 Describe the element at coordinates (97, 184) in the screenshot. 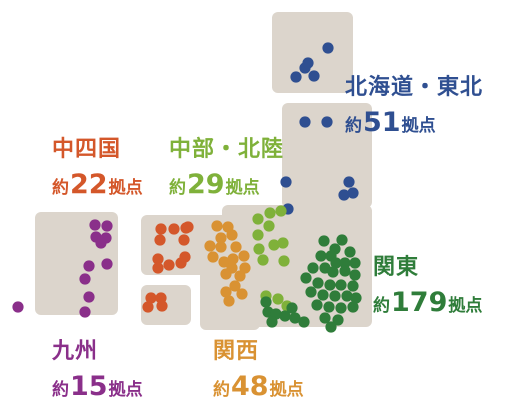

I see `region-count: 約22拠点` at that location.